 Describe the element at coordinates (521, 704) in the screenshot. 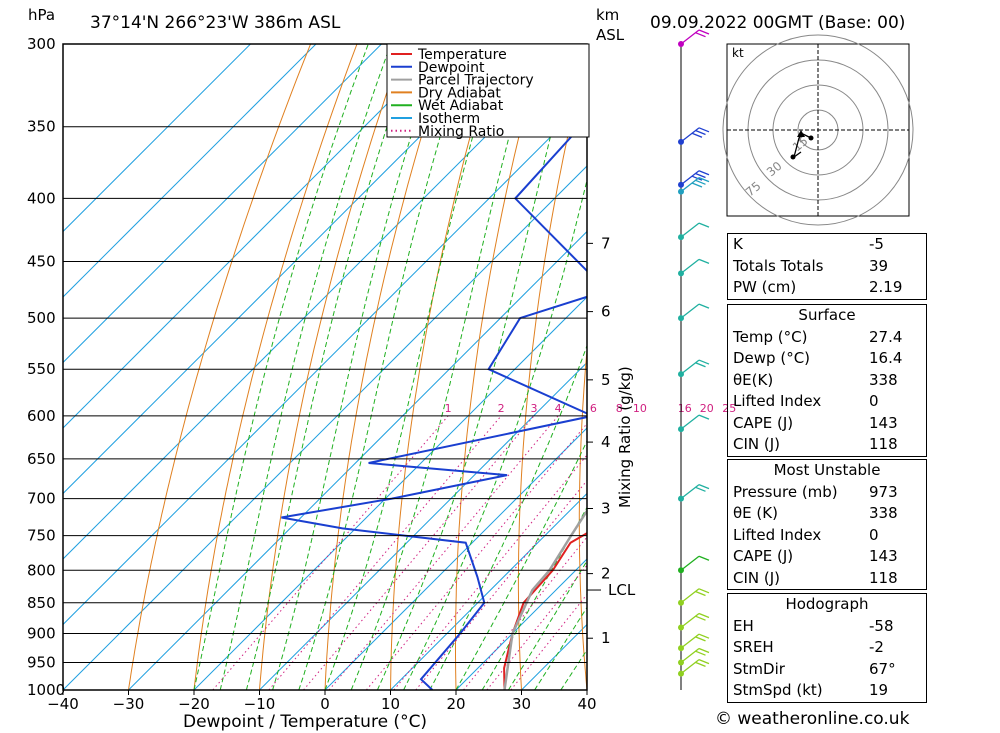

I see `x-tick-label: 30` at that location.